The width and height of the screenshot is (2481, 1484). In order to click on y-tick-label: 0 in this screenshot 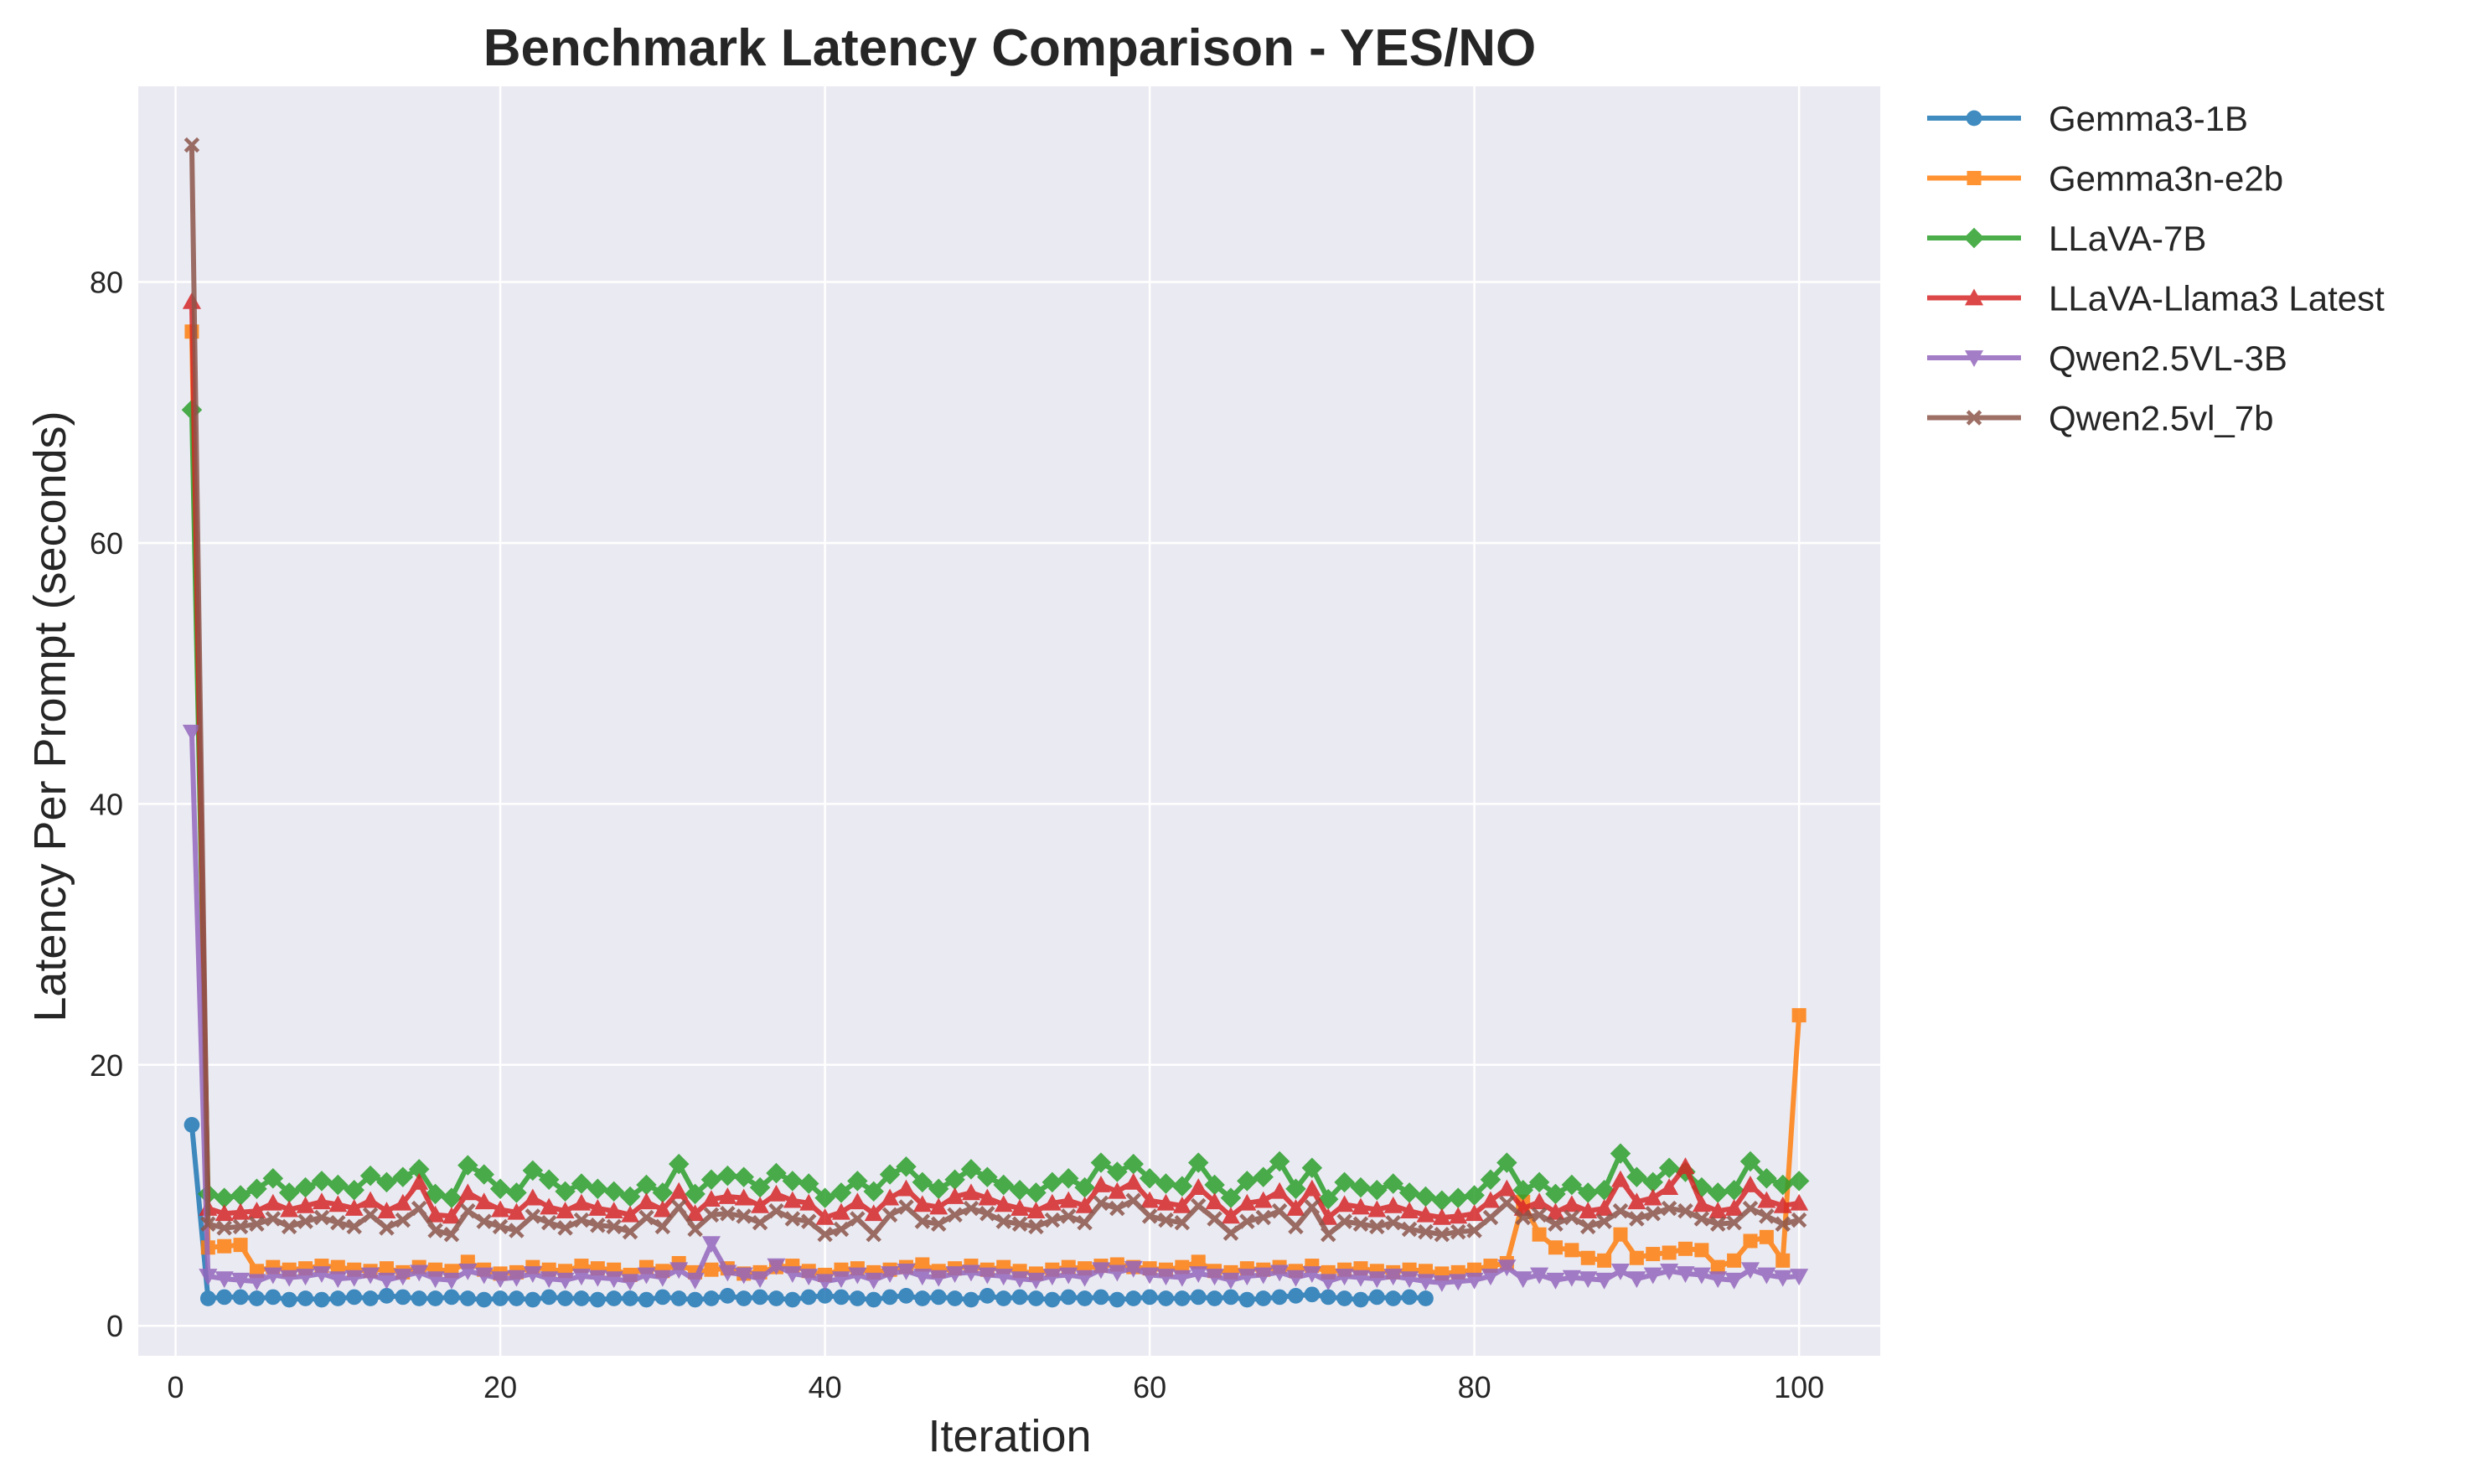, I will do `click(115, 1326)`.